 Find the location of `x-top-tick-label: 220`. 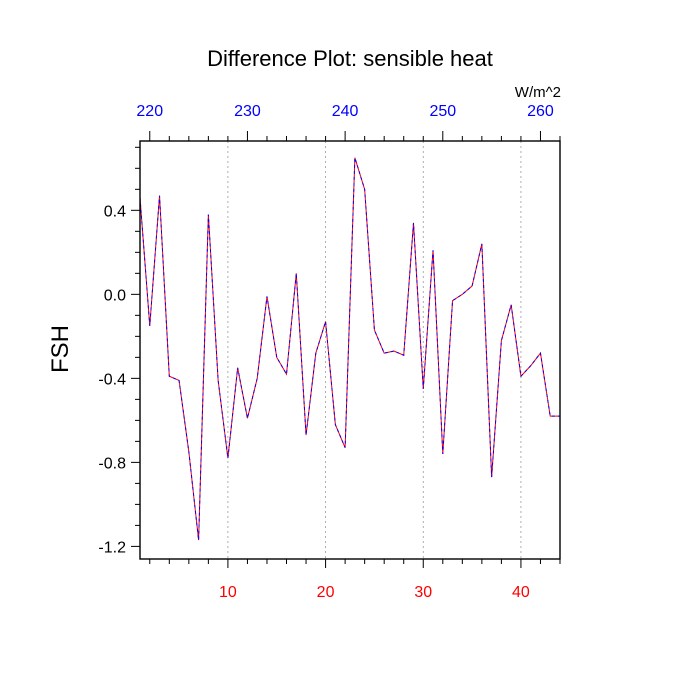

x-top-tick-label: 220 is located at coordinates (149, 111).